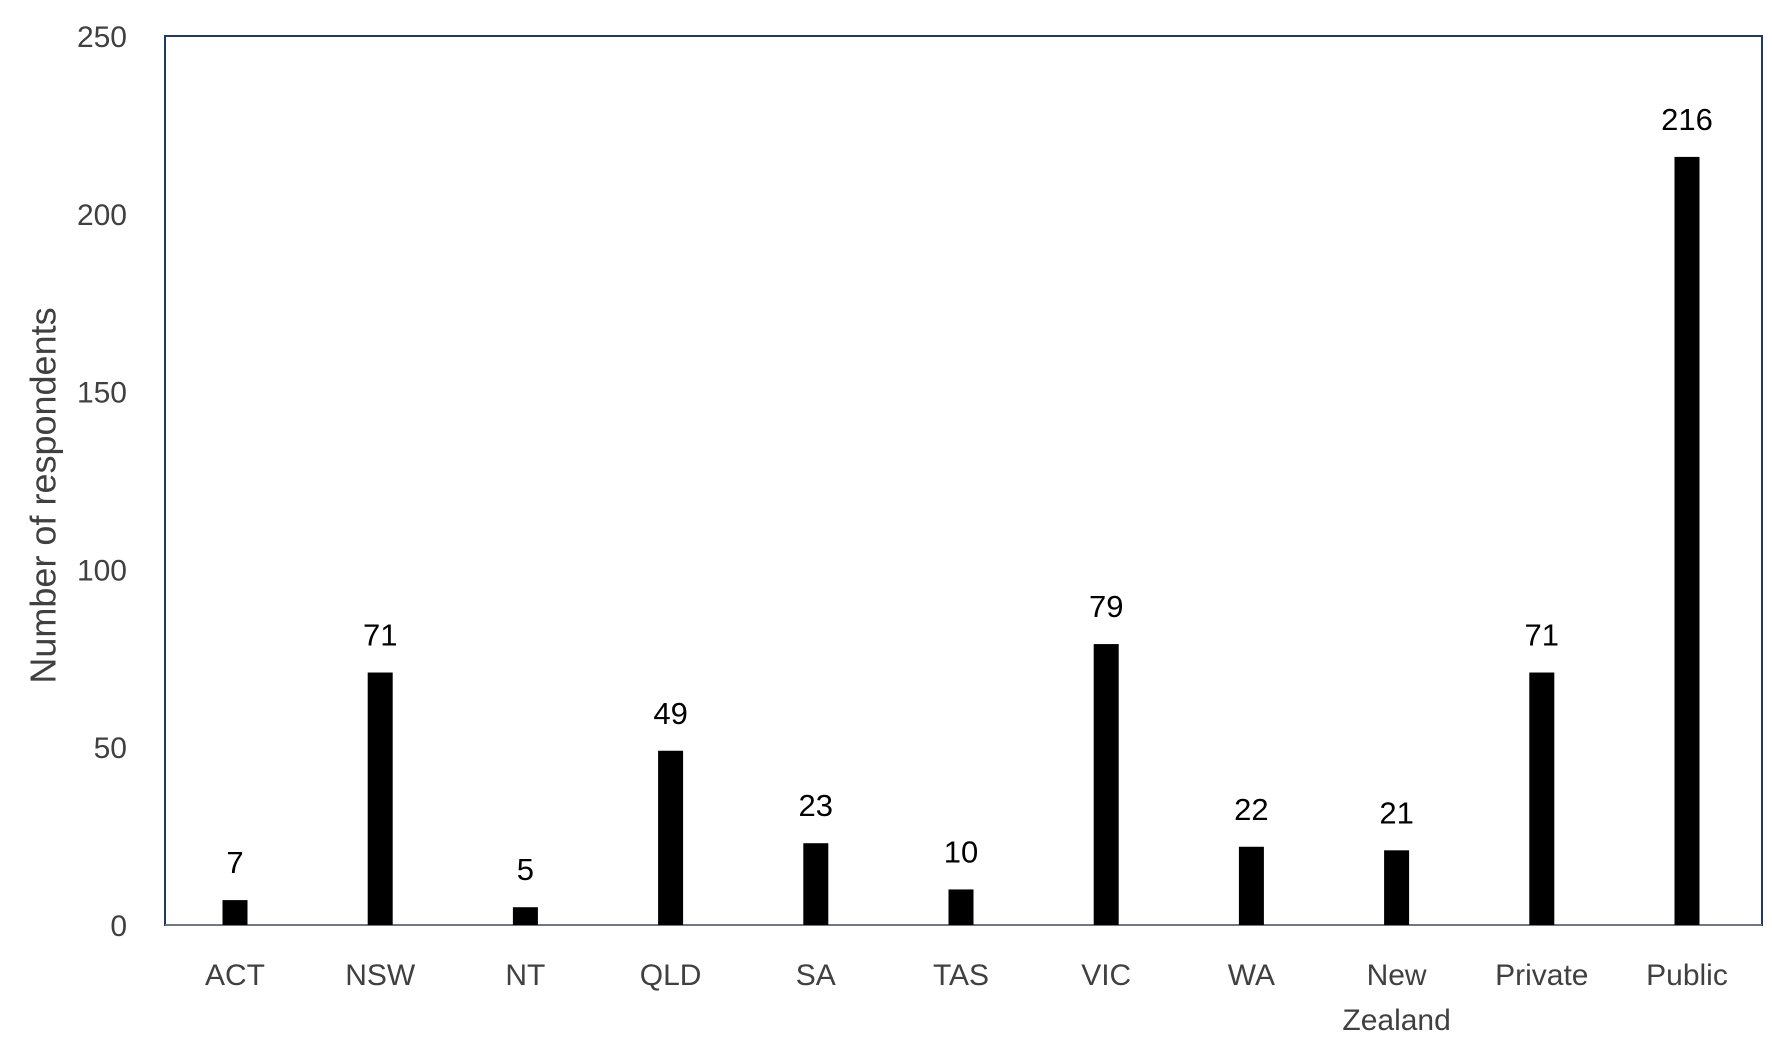 Image resolution: width=1772 pixels, height=1049 pixels. Describe the element at coordinates (1106, 975) in the screenshot. I see `x-category-label: VIC` at that location.